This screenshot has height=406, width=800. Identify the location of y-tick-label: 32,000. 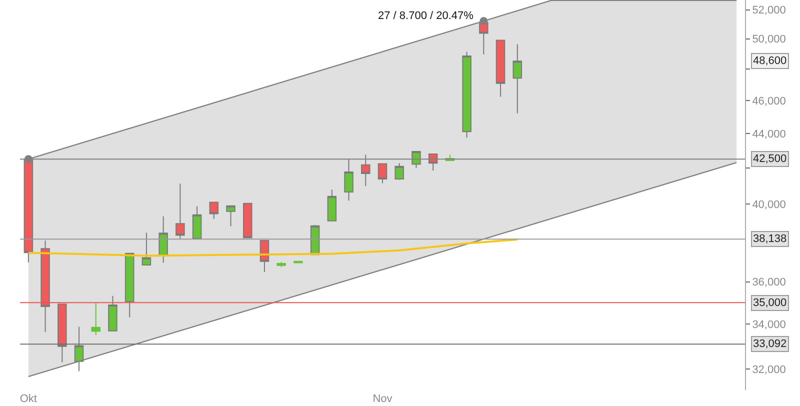
(769, 370).